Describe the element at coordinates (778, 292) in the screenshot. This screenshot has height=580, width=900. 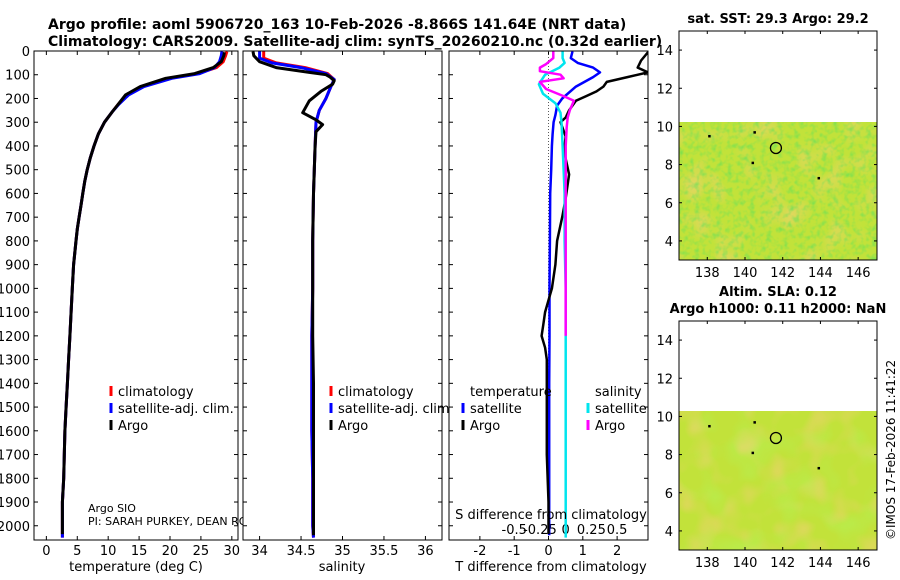
I see `sla-map-title1: Altim. SLA: 0.12` at that location.